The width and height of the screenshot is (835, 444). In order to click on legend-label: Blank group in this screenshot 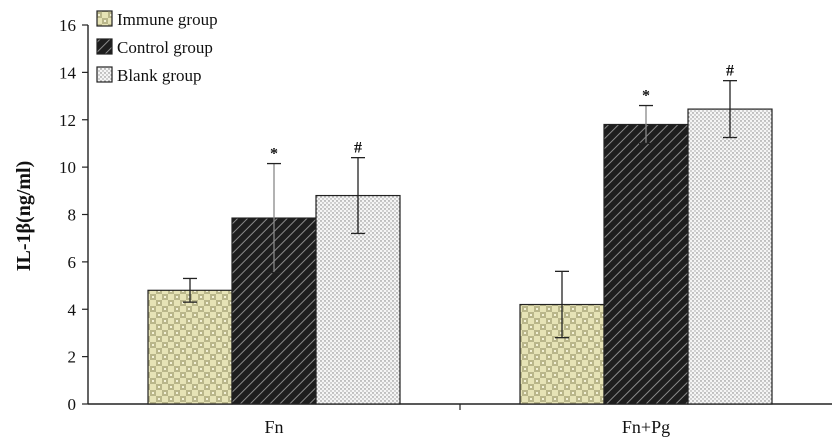, I will do `click(159, 75)`.